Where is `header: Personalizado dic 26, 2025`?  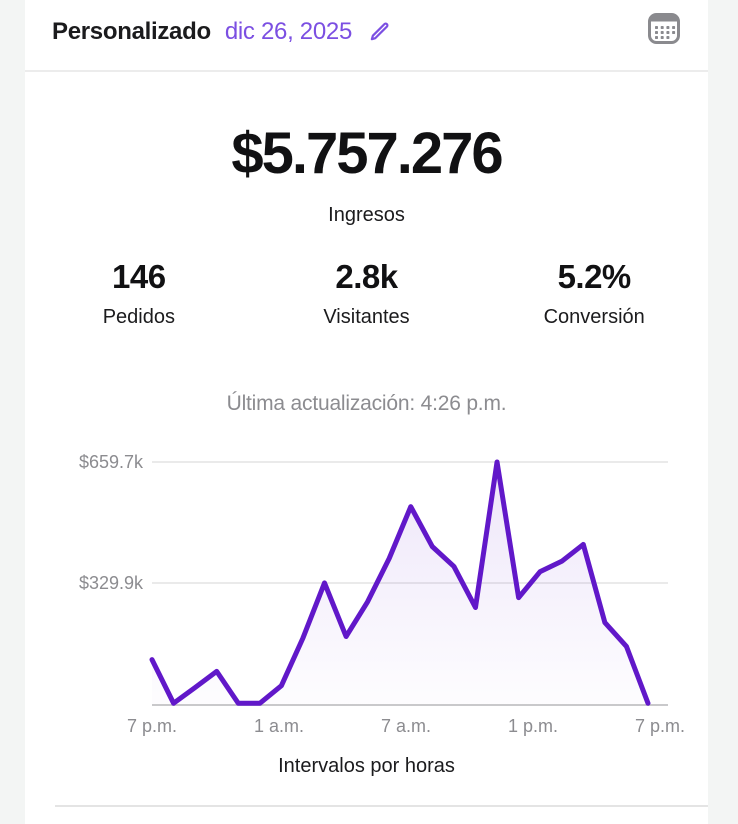
header: Personalizado dic 26, 2025 is located at coordinates (366, 35).